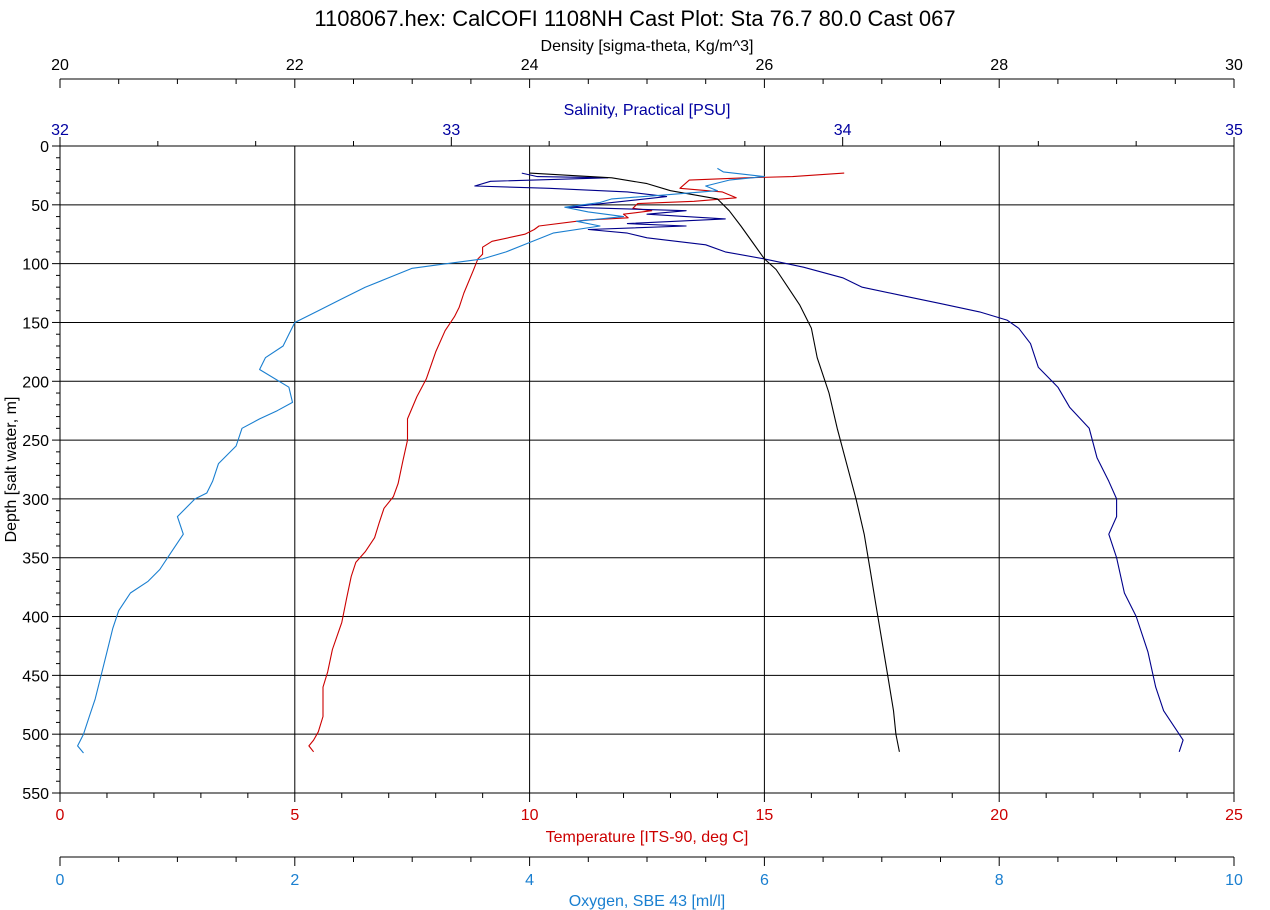  I want to click on y-tick-label: 550, so click(35, 794).